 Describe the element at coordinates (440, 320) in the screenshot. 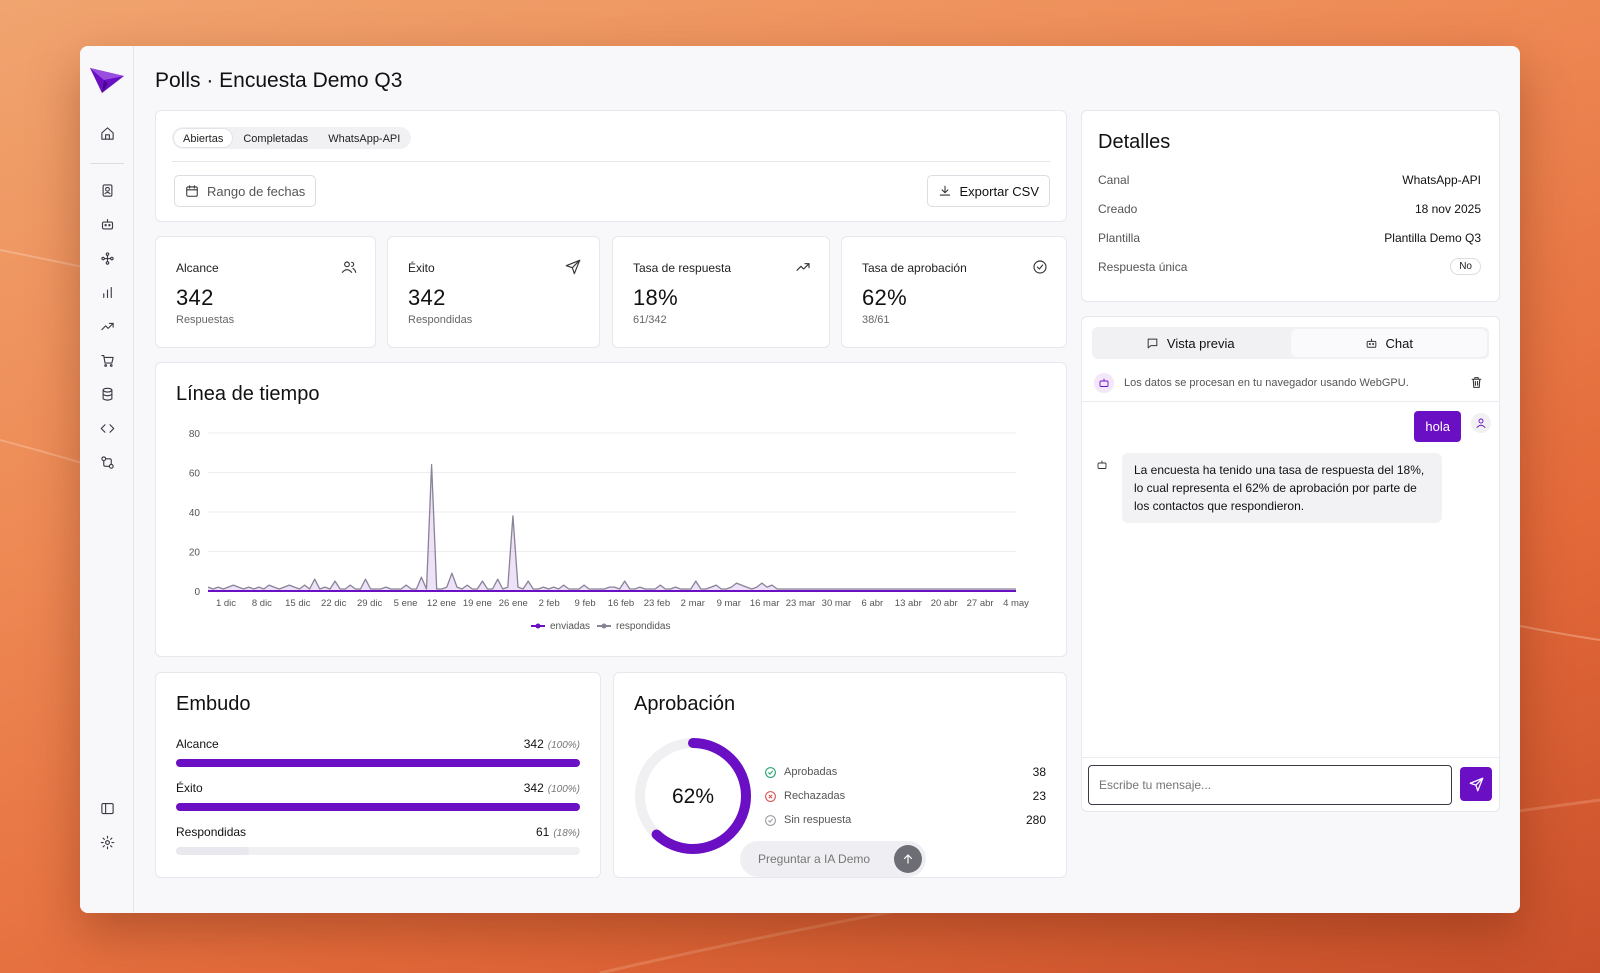

I see `stat-sub: Respondidas` at that location.